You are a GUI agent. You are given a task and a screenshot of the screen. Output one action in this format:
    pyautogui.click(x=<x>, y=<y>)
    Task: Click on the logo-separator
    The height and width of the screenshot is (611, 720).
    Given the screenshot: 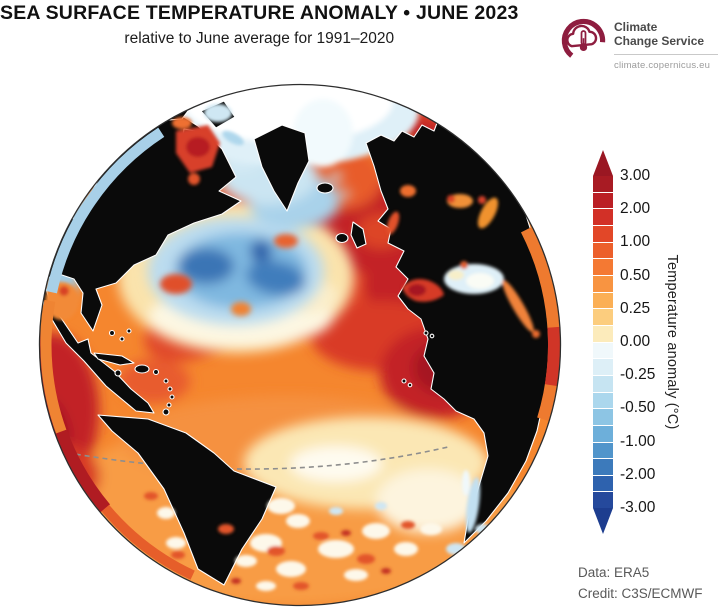 What is the action you would take?
    pyautogui.click(x=666, y=54)
    